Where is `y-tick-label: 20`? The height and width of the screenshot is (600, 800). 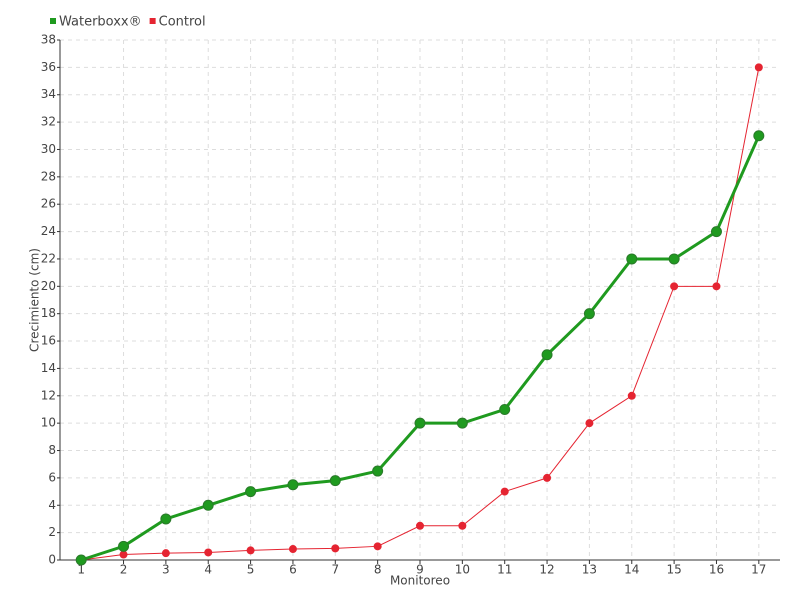 y-tick-label: 20 is located at coordinates (48, 286).